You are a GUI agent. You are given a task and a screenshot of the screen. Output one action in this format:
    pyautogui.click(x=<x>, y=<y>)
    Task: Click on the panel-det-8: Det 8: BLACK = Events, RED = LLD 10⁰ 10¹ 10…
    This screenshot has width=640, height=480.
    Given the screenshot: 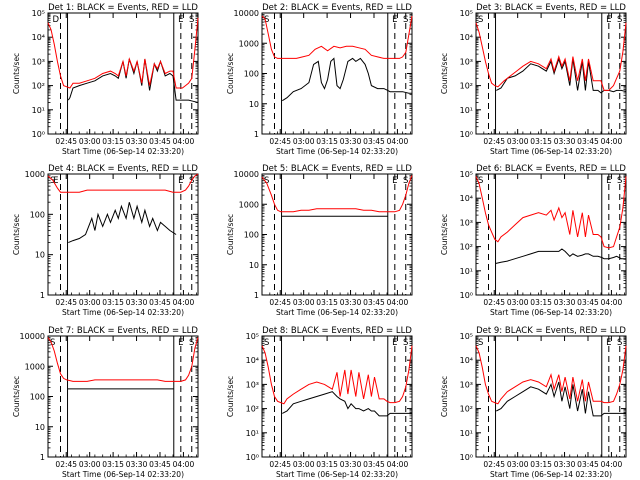 What is the action you would take?
    pyautogui.click(x=319, y=402)
    